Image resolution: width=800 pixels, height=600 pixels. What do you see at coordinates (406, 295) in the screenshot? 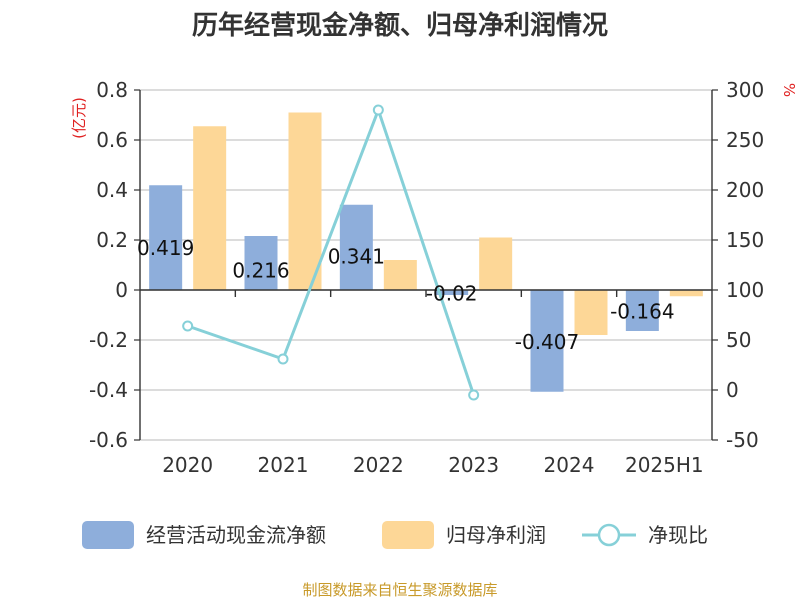
I see `data-label-group: 0.419 0.216 0.341 -0.02 -0.407 -0.164` at bounding box center [406, 295].